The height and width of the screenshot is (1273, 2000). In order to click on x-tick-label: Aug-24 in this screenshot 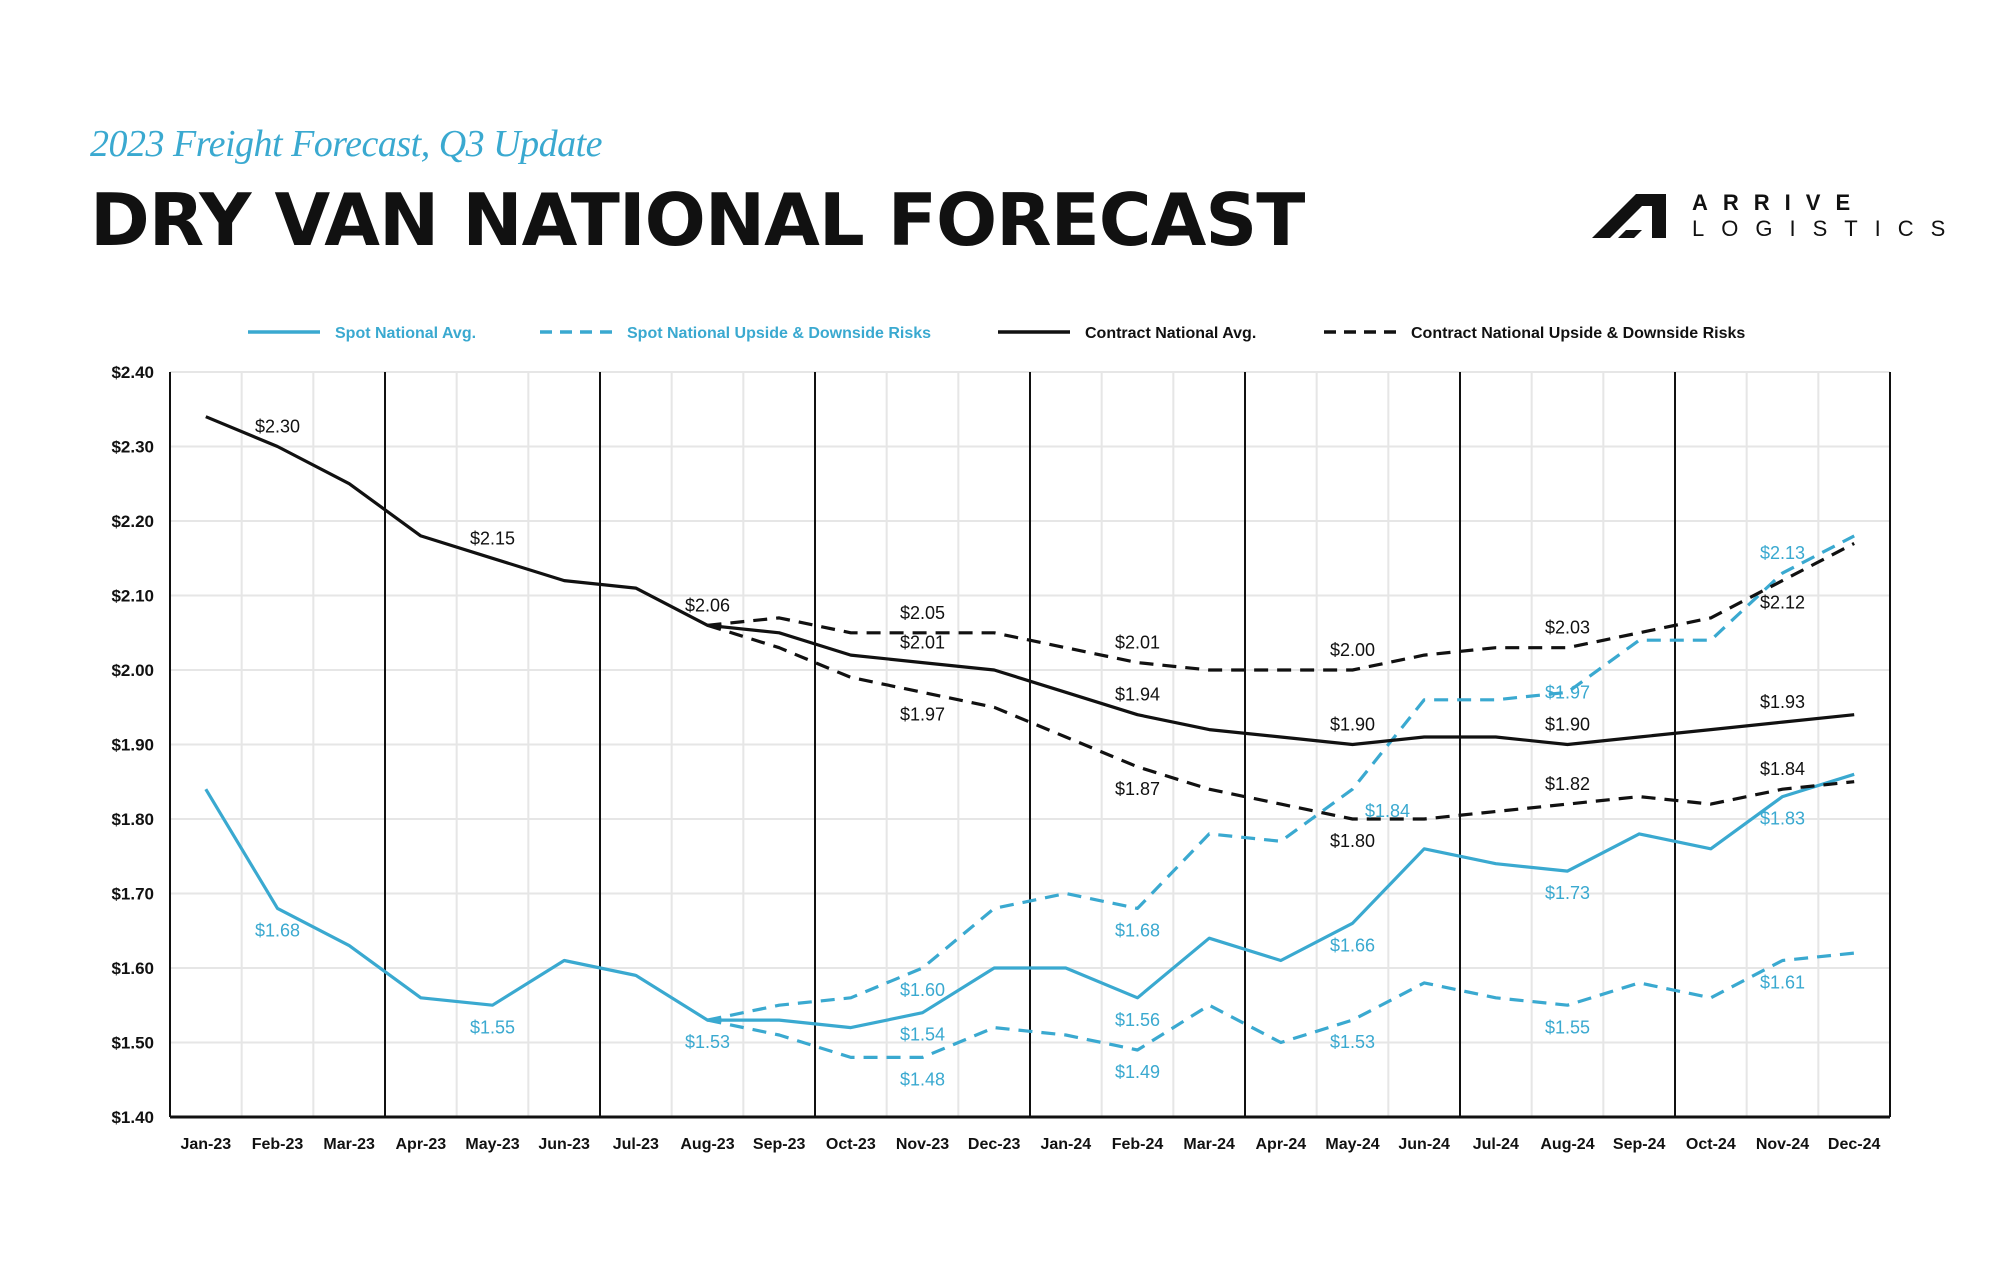, I will do `click(1567, 1144)`.